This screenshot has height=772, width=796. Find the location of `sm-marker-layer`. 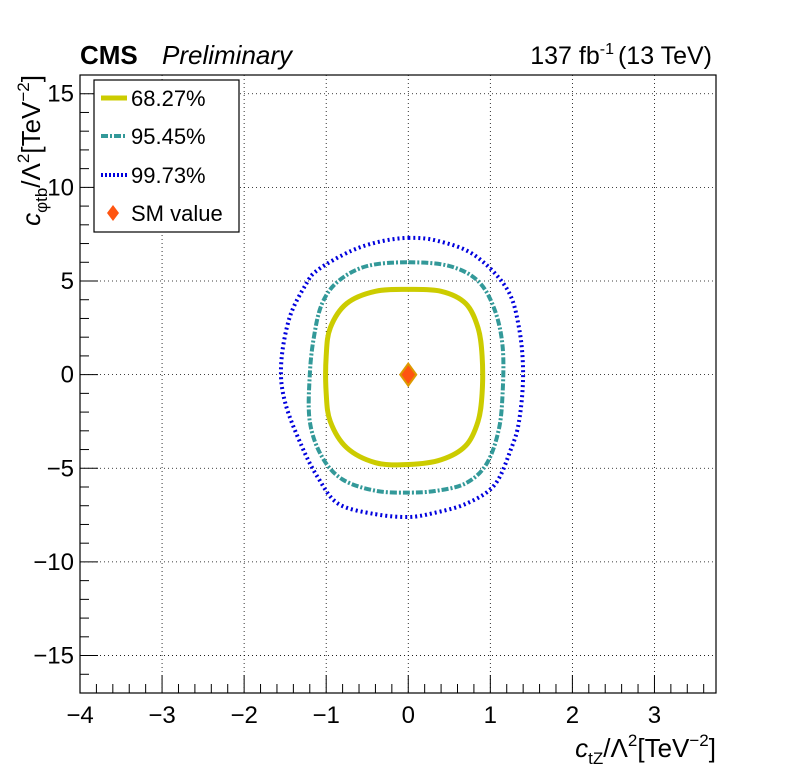

sm-marker-layer is located at coordinates (408, 374).